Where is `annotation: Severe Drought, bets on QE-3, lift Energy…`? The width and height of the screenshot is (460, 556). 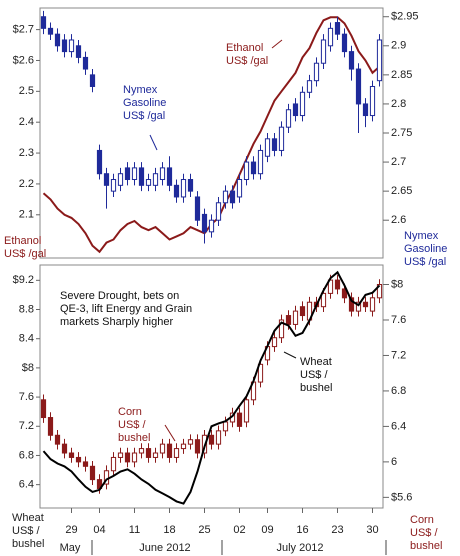 annotation: Severe Drought, bets on QE-3, lift Energy… is located at coordinates (126, 309).